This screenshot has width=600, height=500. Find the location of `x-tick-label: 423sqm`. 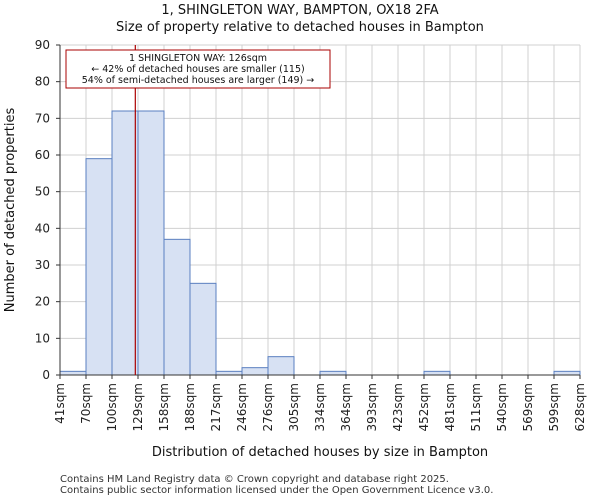

x-tick-label: 423sqm is located at coordinates (398, 407).